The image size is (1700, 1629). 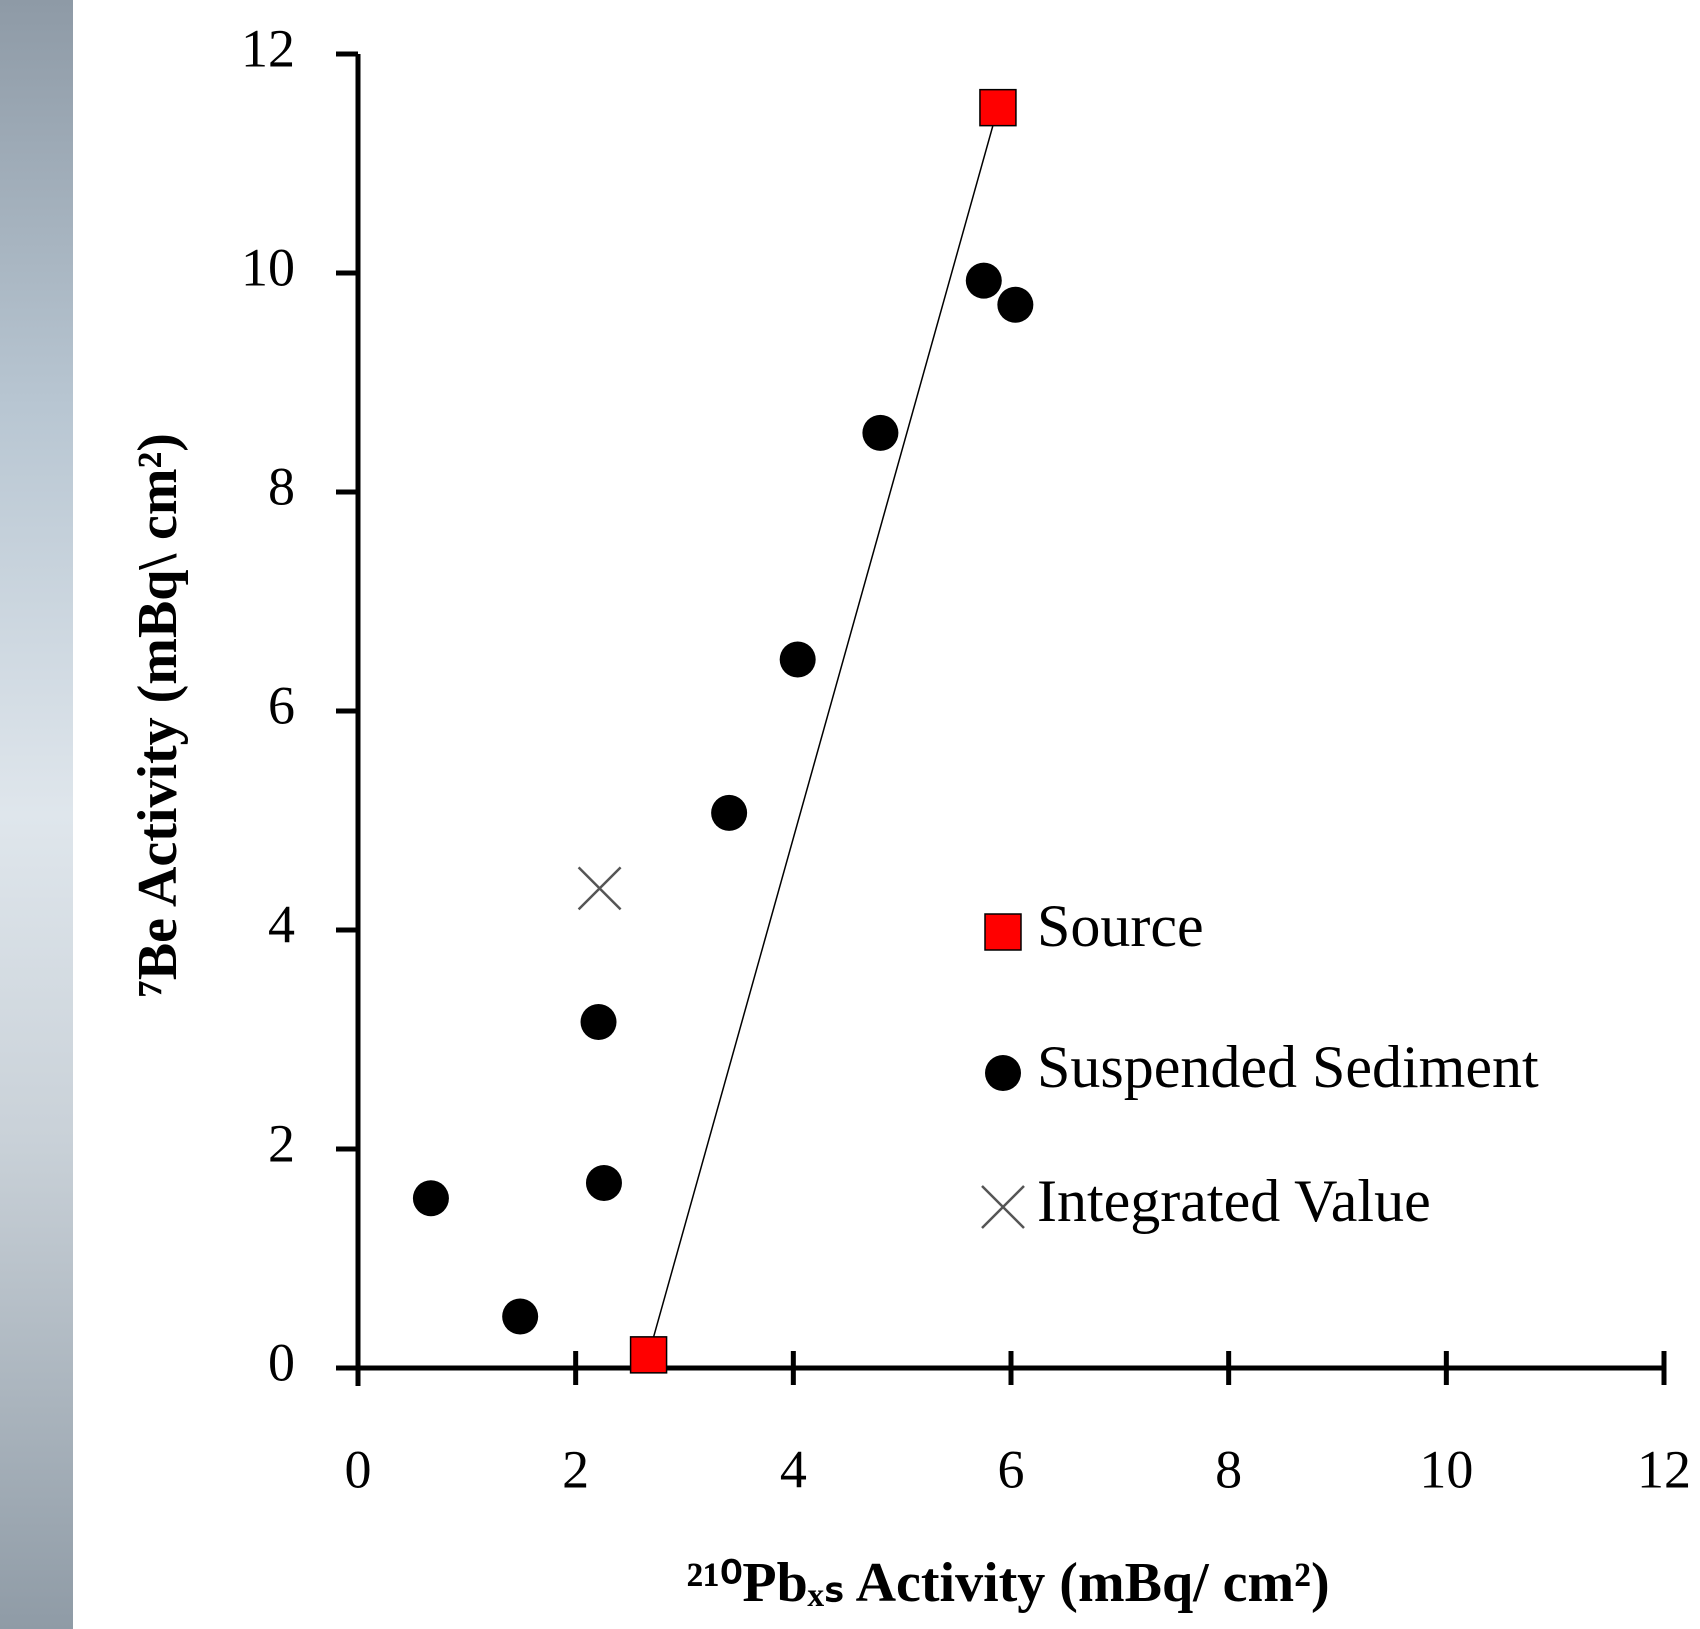 I want to click on y-tick-label: 10, so click(x=268, y=267).